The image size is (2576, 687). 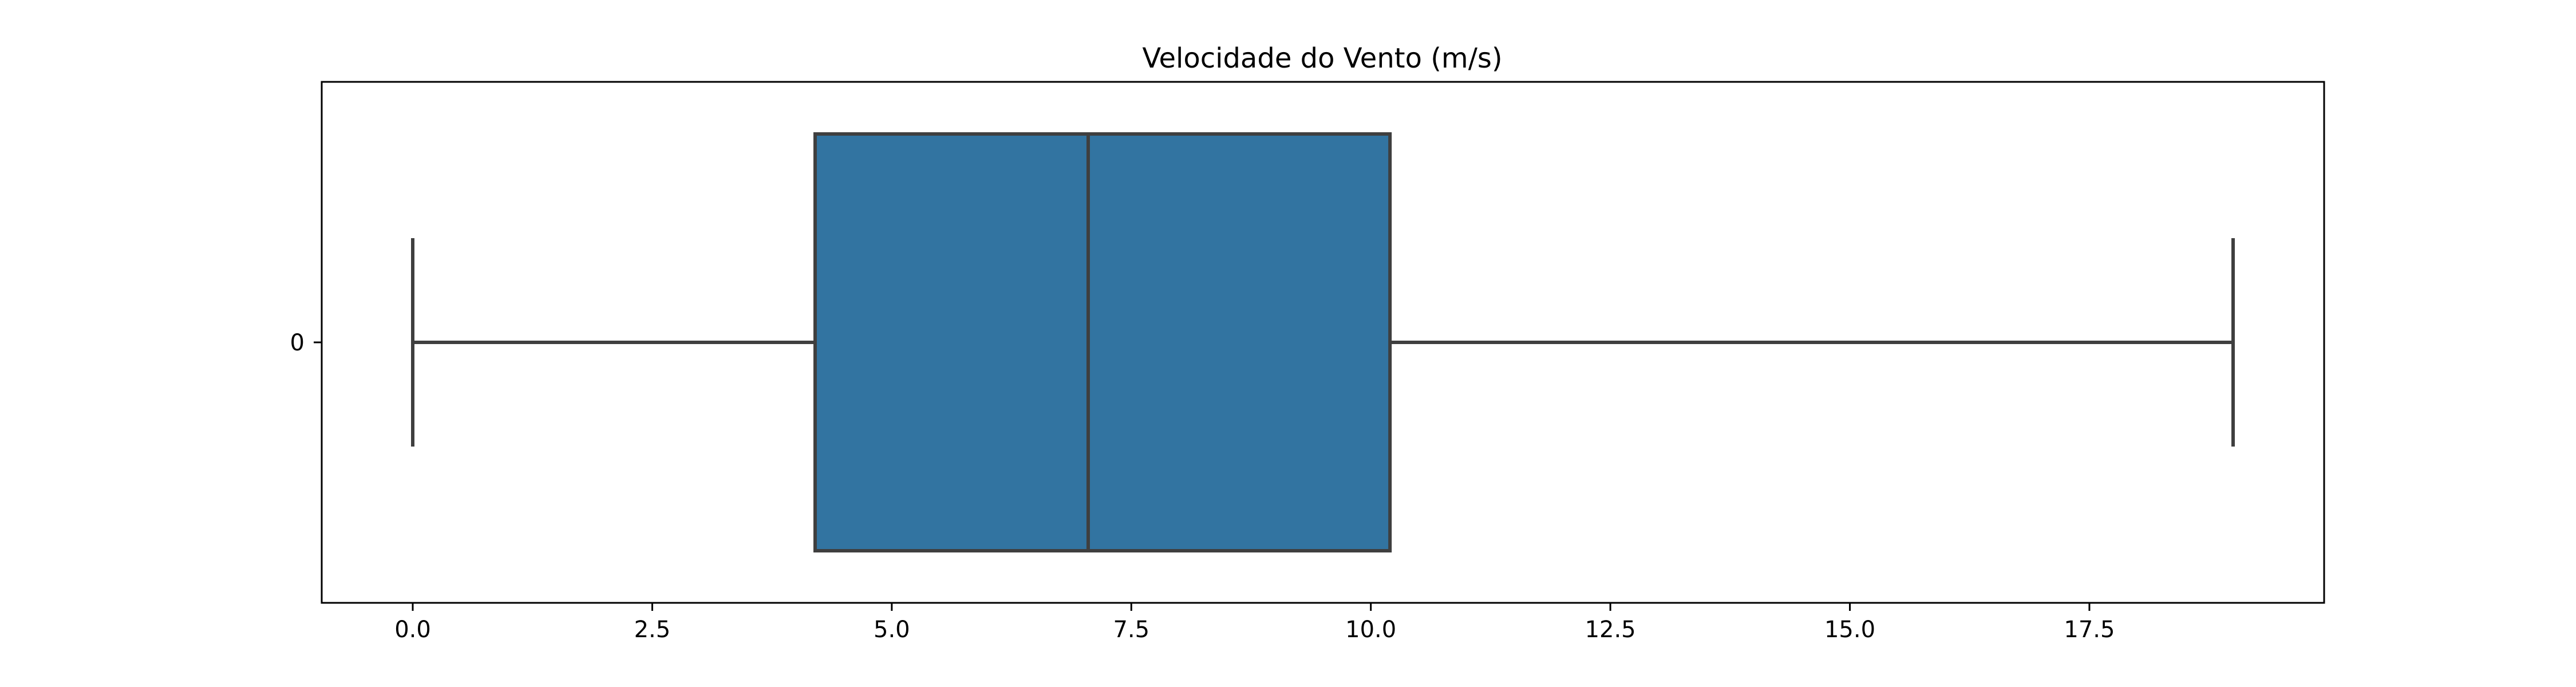 What do you see at coordinates (892, 630) in the screenshot?
I see `x-tick-label: 5.0` at bounding box center [892, 630].